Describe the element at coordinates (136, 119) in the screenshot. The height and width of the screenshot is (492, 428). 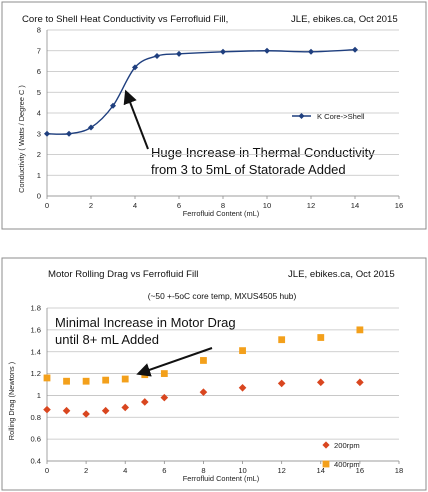
I see `chart1-annotation-arrow` at that location.